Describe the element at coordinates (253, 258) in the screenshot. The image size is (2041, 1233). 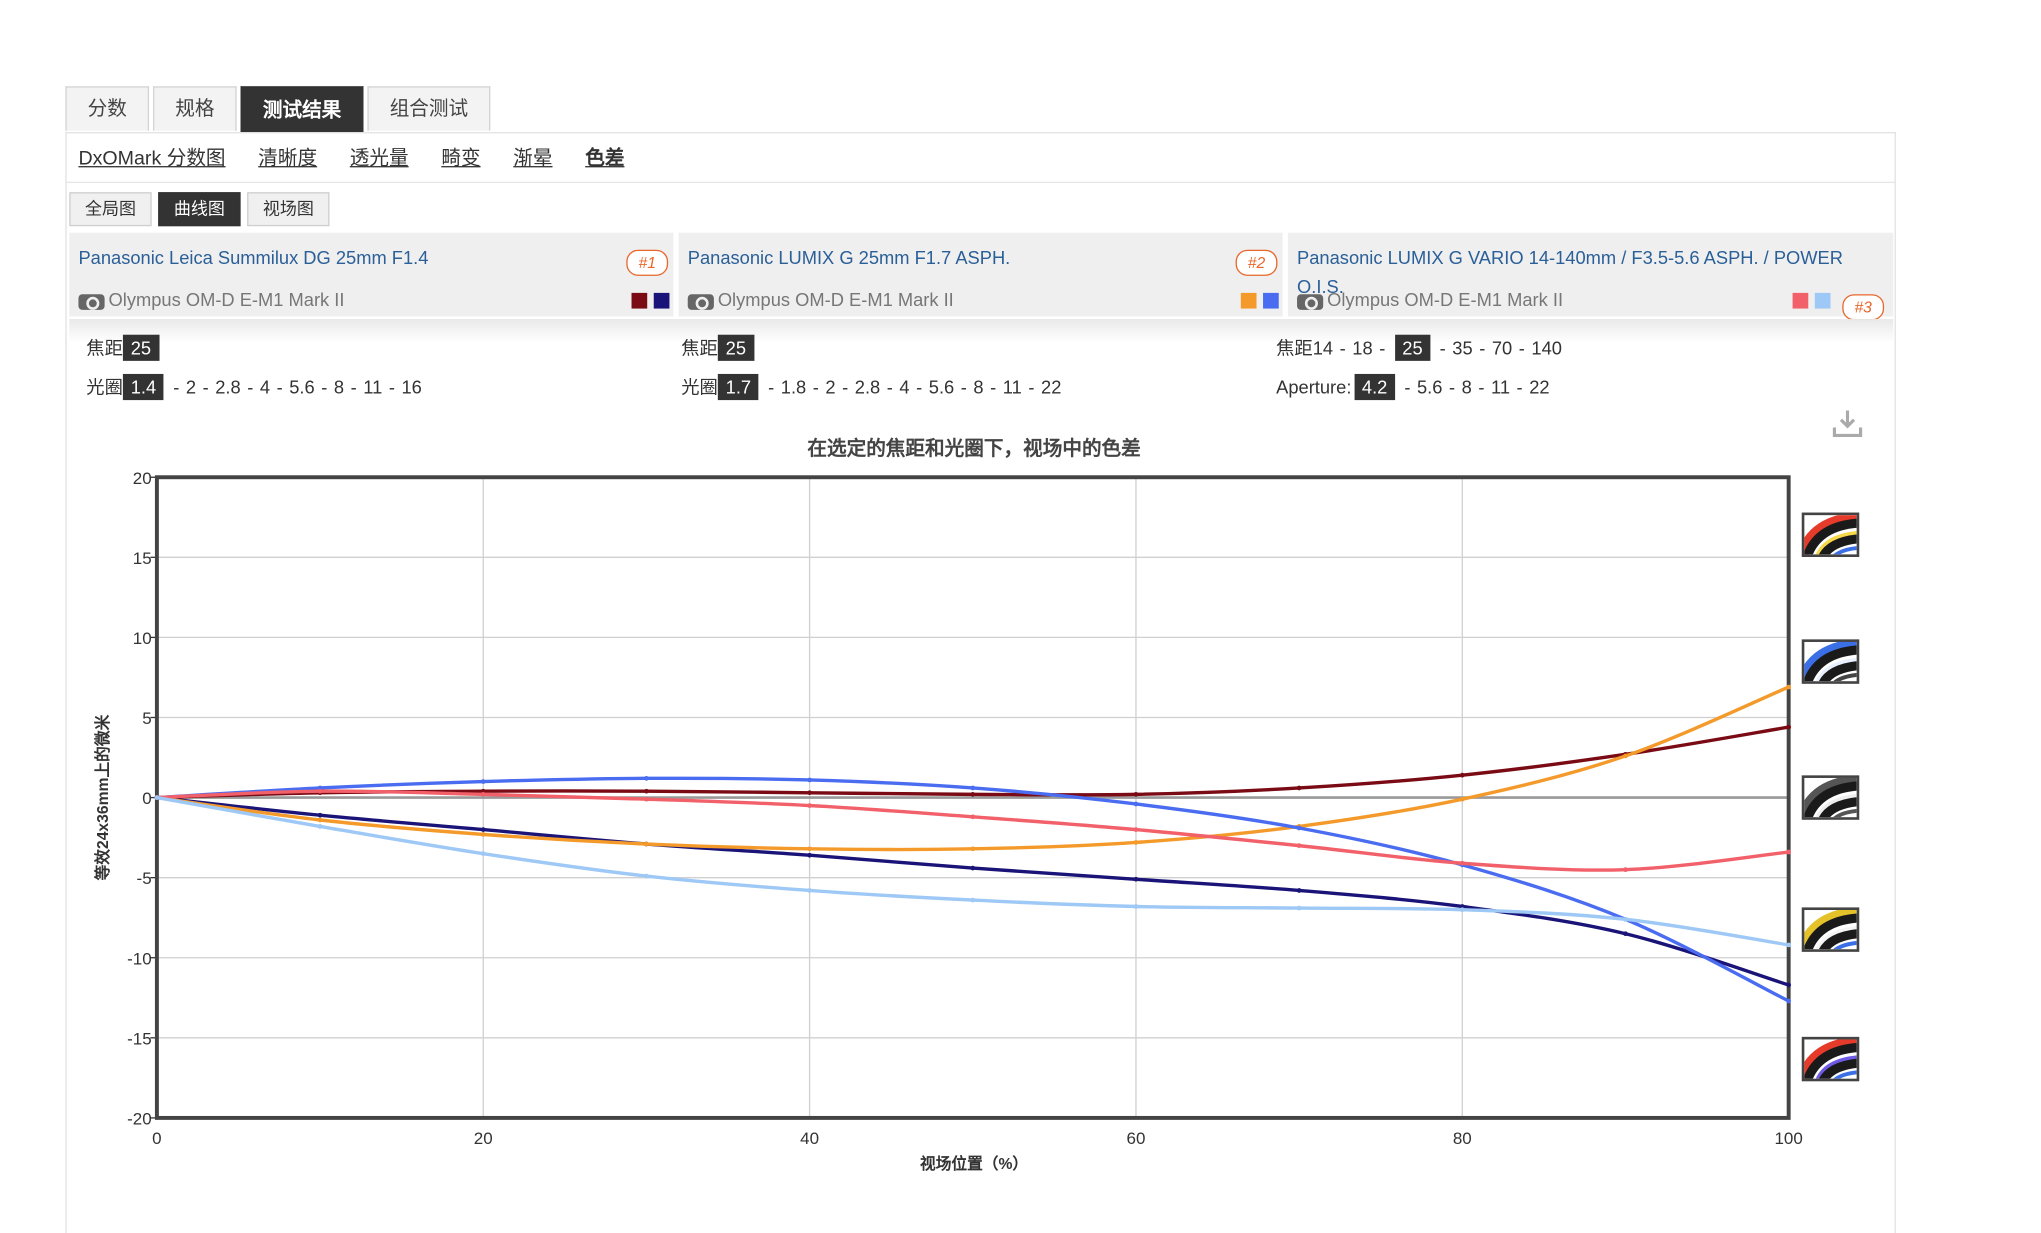
I see `lens-name-link: Panasonic Leica Summilux DG 25mm F1.4` at that location.